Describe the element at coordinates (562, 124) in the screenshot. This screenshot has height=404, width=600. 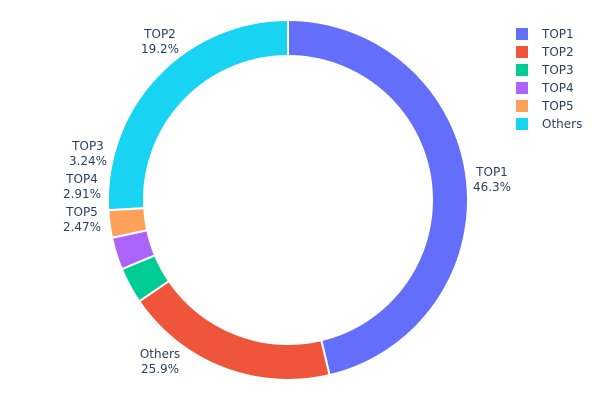
I see `legend-label: Others` at that location.